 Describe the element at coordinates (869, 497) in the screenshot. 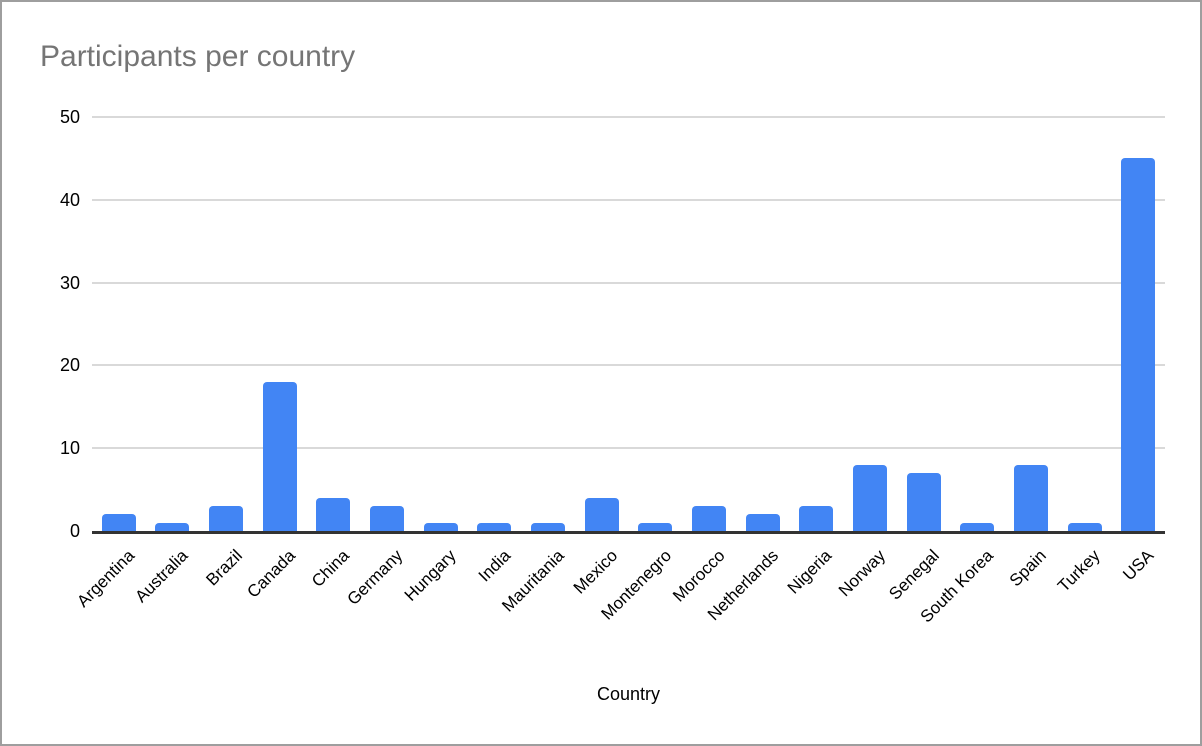

I see `bar-norway` at that location.